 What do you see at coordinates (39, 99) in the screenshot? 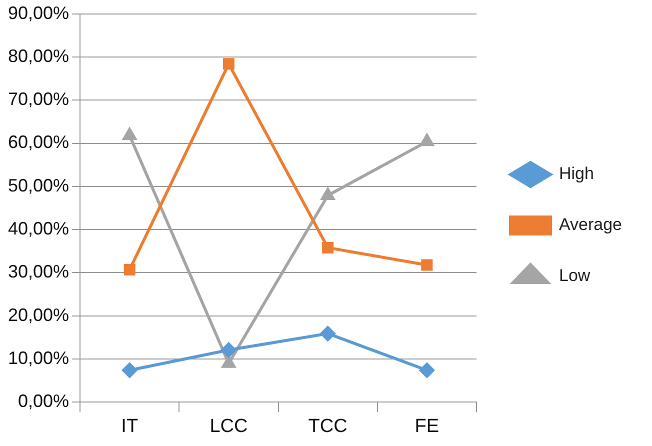
I see `y-tick-label: 70,00%` at bounding box center [39, 99].